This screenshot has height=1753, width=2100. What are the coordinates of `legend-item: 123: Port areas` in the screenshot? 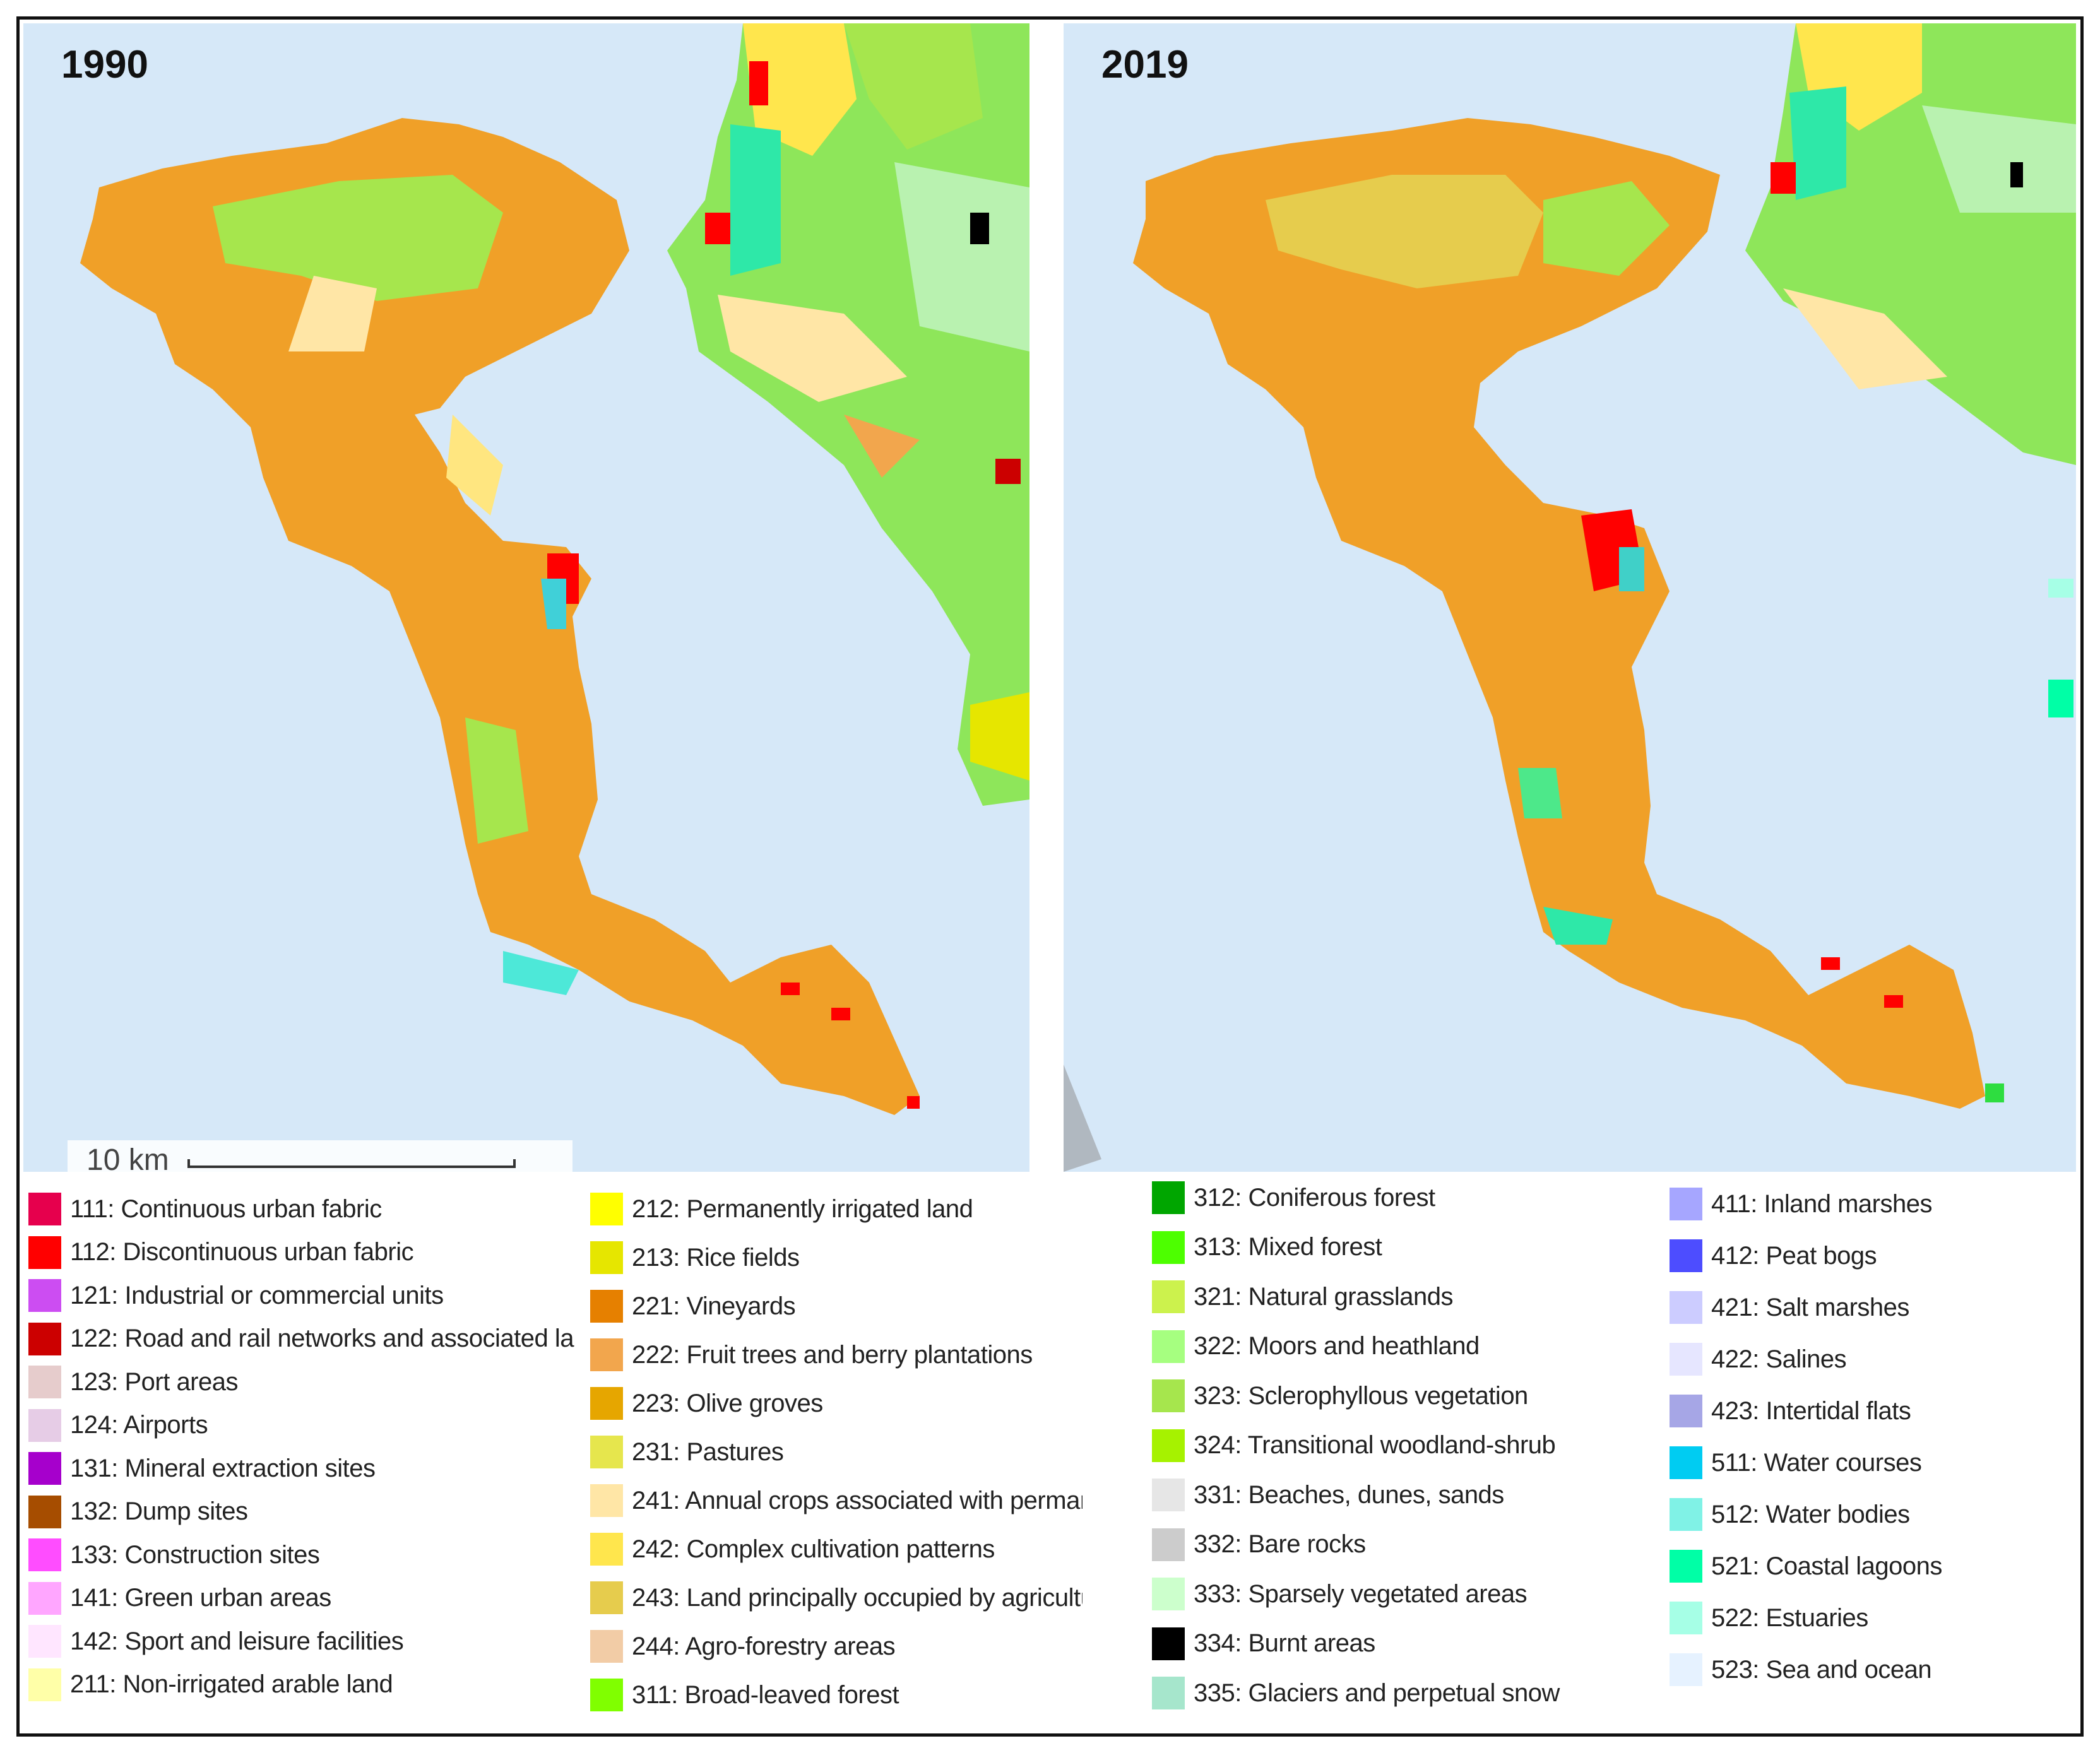 It's located at (133, 1382).